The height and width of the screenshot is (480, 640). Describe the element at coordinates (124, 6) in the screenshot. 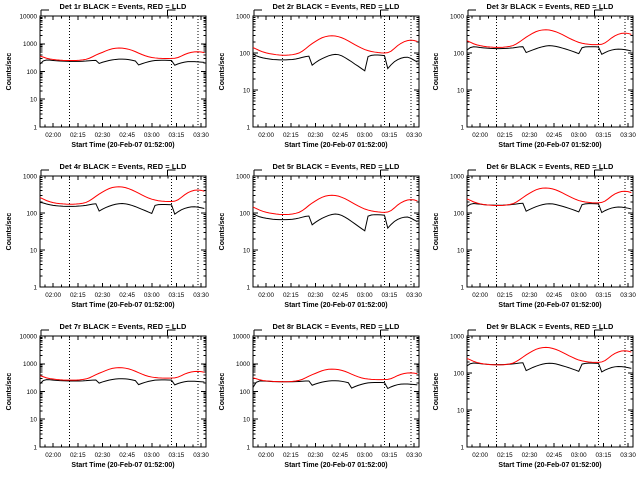

I see `panel-title: Det 1r BLACK = Events, RED = LLD` at that location.